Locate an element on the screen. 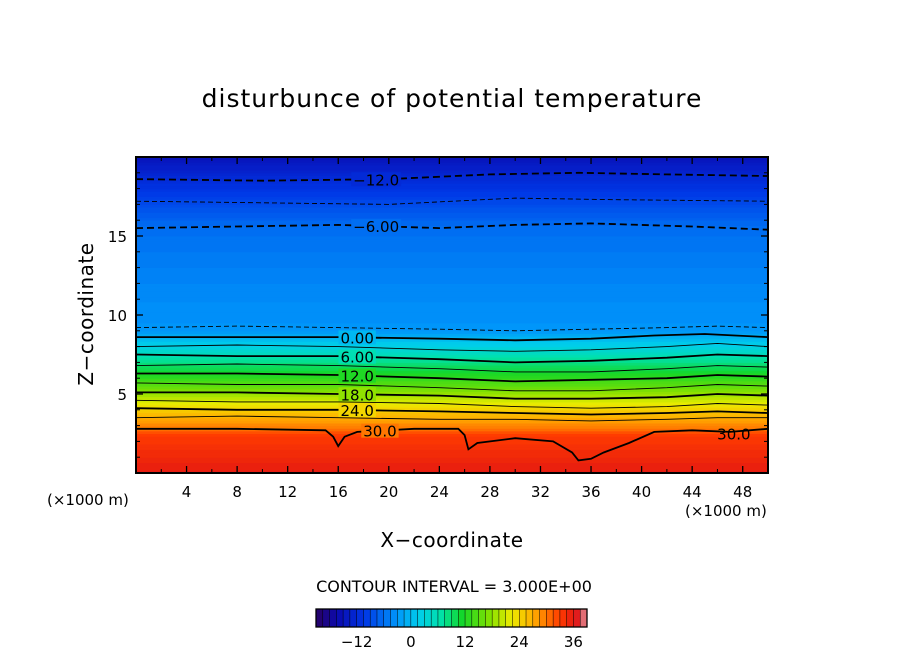  x-tick-label: 16 is located at coordinates (338, 492).